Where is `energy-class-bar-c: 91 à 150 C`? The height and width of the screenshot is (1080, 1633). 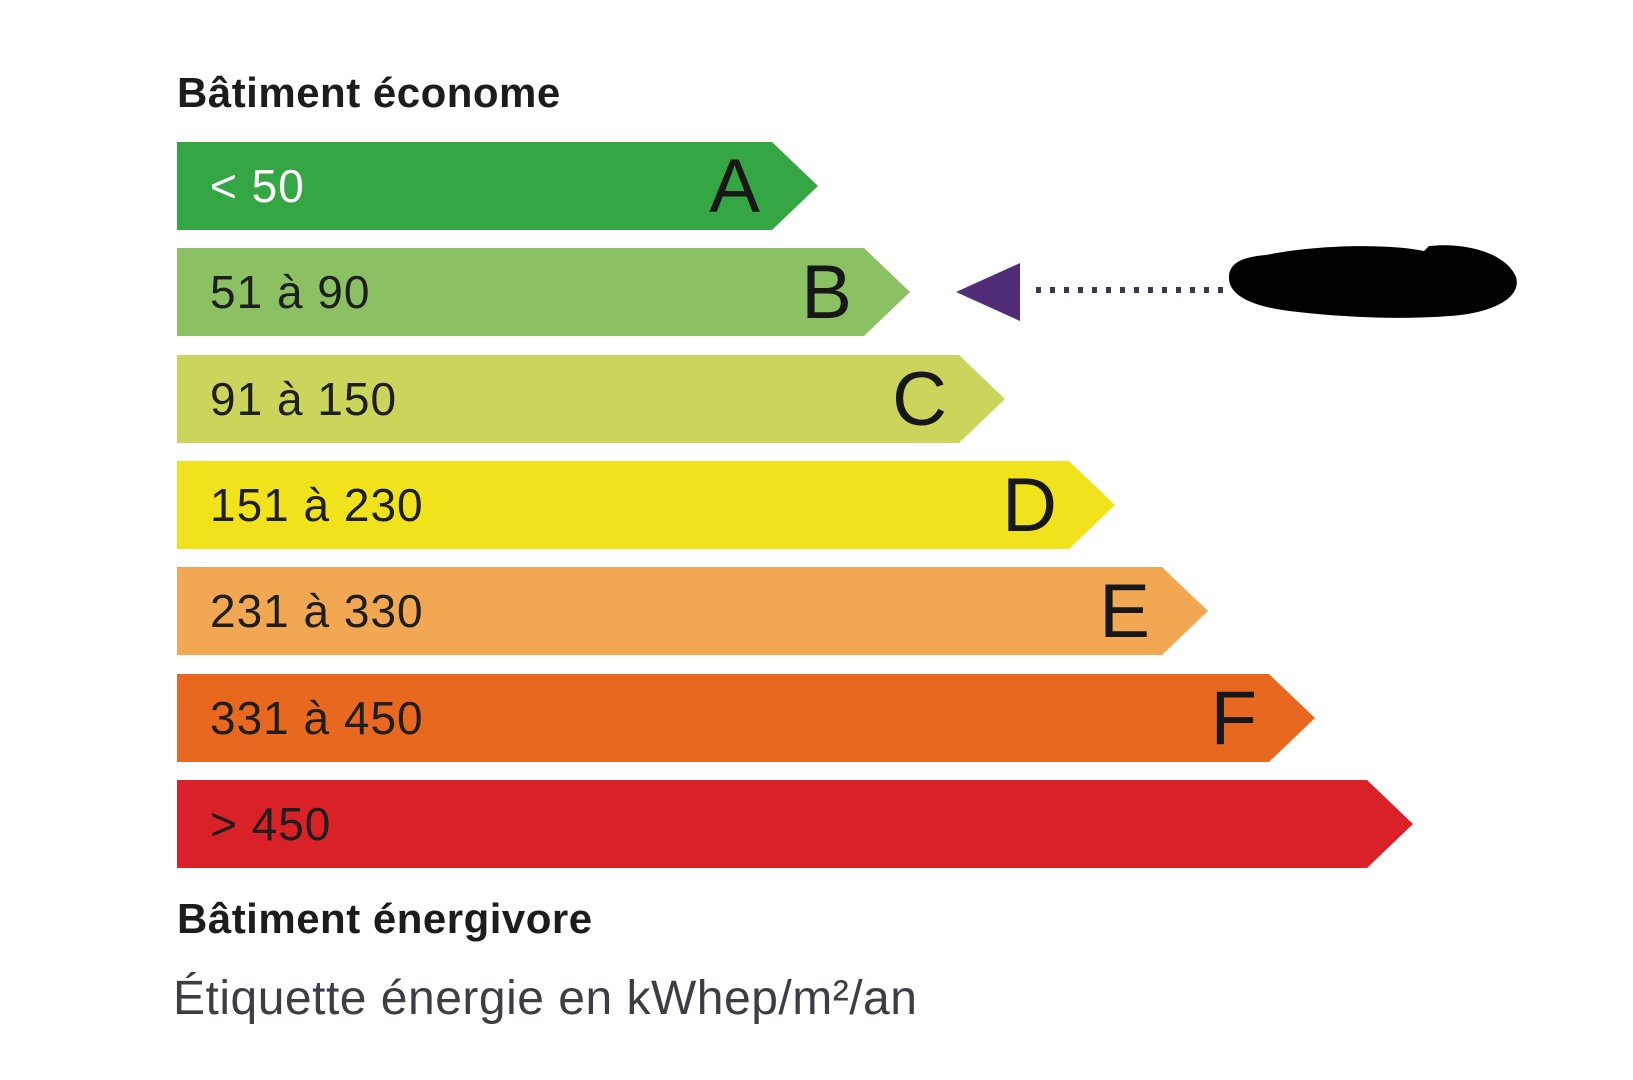
energy-class-bar-c: 91 à 150 C is located at coordinates (591, 399).